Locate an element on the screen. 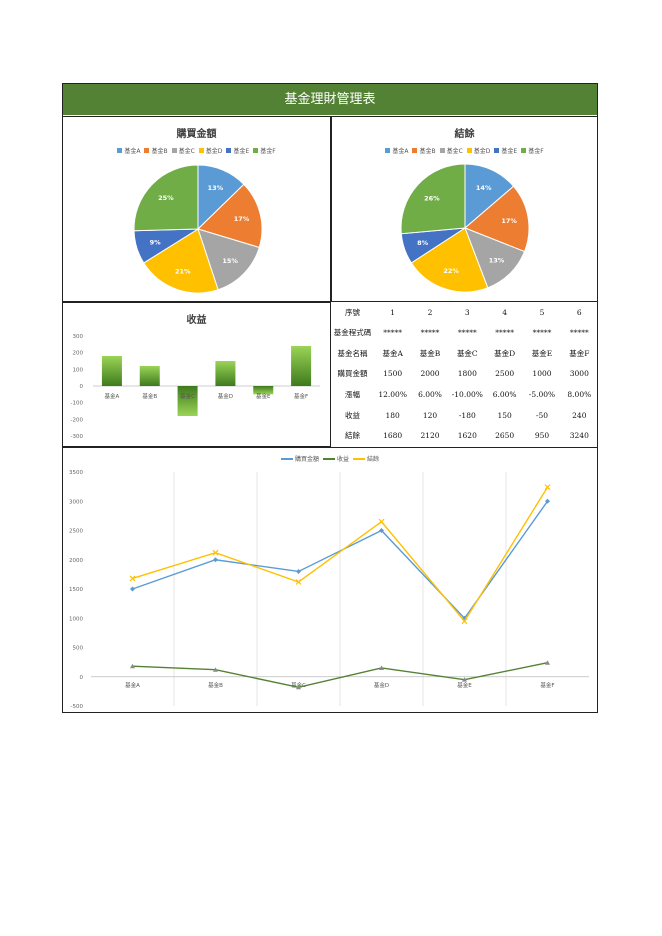  table-row: 基金名稱 基金A 基金B 基金C 基金D 基金E 基金F is located at coordinates (464, 353).